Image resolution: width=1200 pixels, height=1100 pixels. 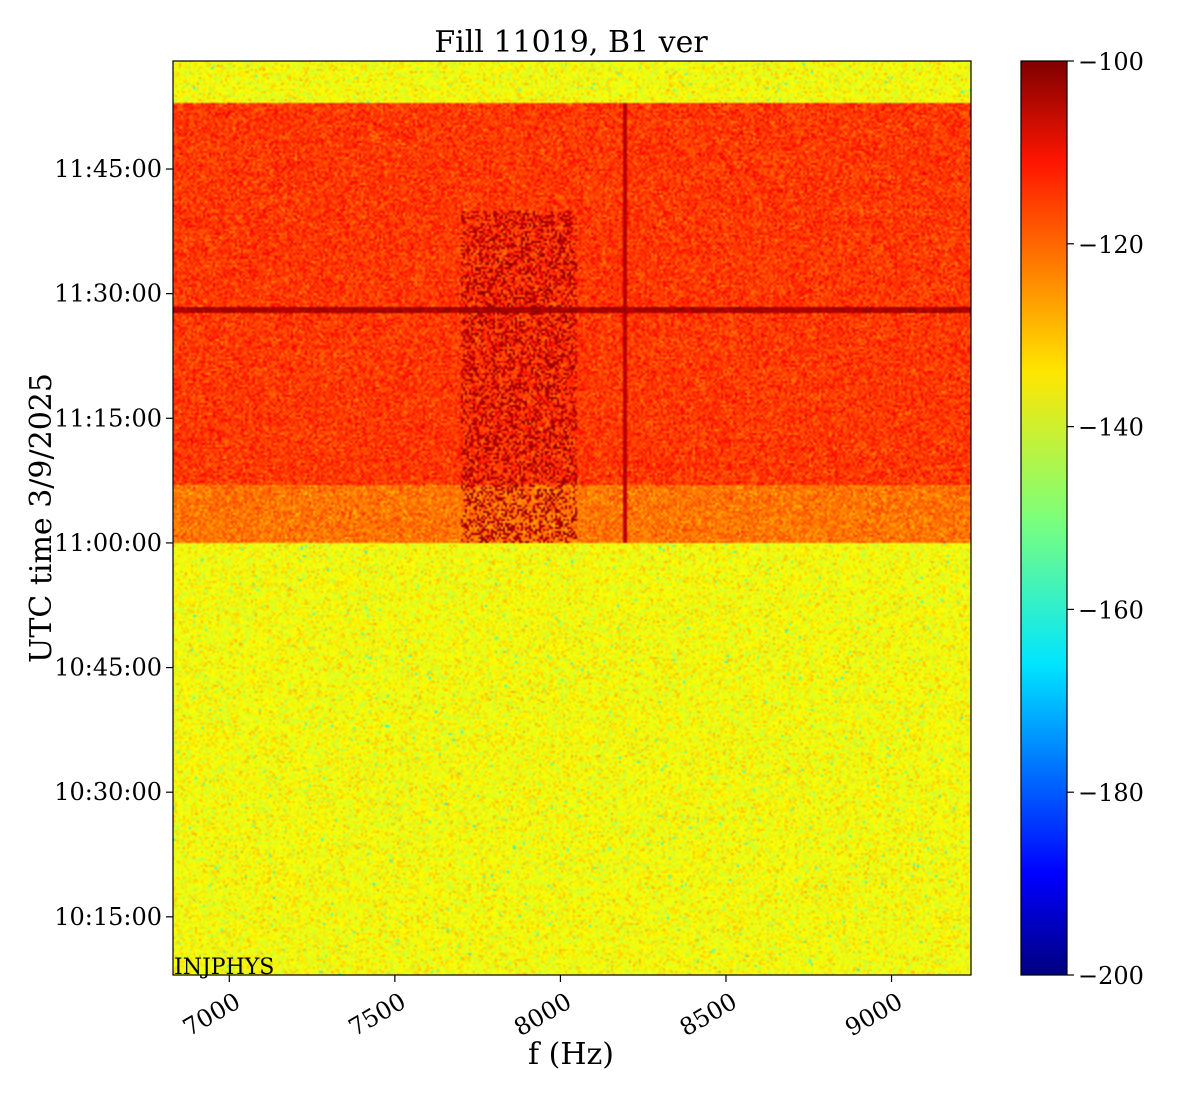 I want to click on y-tick-label: 10:30:00, so click(x=108, y=792).